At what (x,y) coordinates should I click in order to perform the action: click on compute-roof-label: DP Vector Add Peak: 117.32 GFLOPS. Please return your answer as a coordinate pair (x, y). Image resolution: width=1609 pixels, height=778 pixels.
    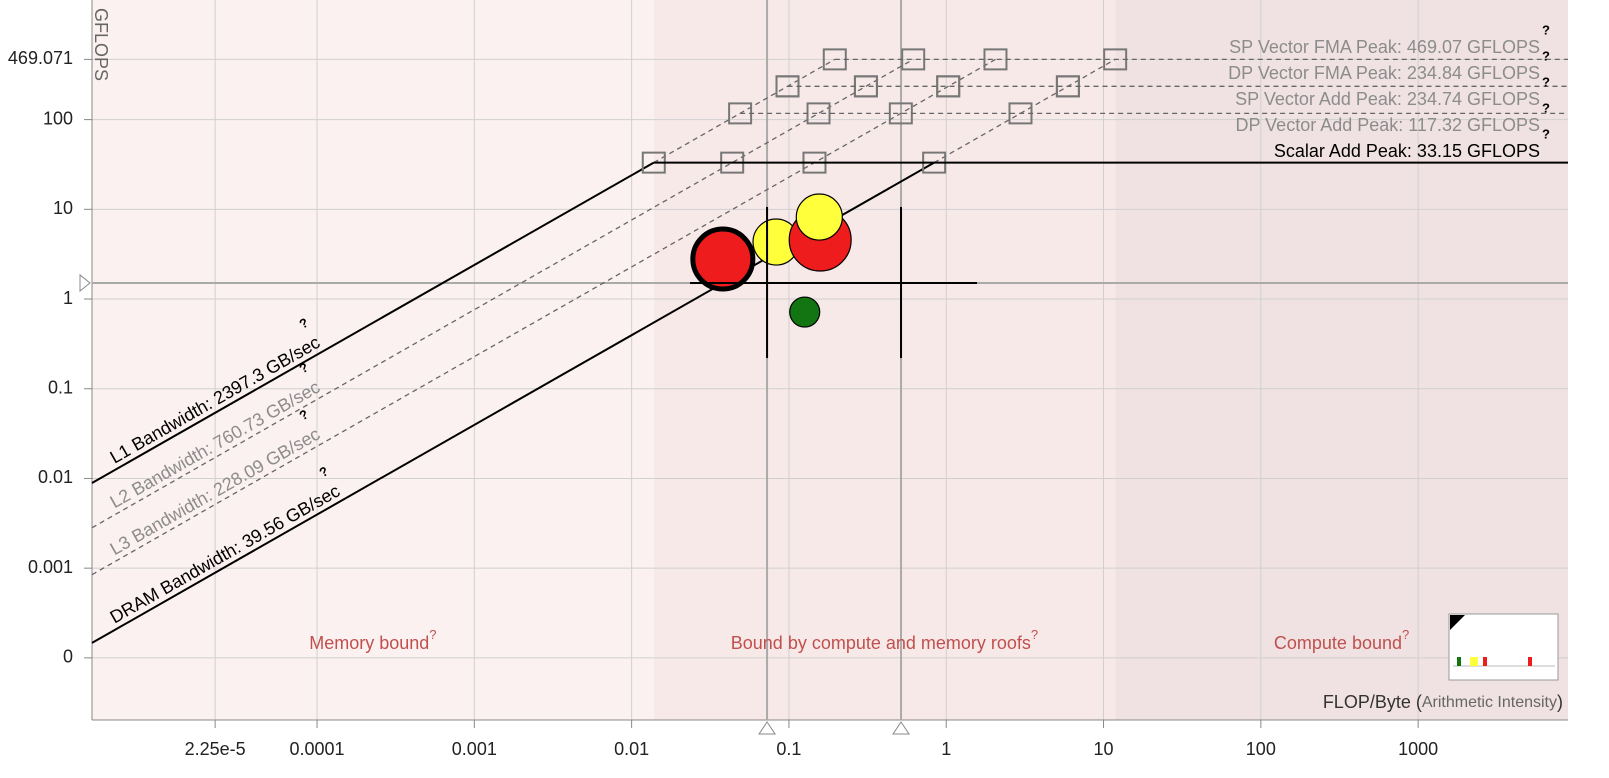
    Looking at the image, I should click on (1387, 125).